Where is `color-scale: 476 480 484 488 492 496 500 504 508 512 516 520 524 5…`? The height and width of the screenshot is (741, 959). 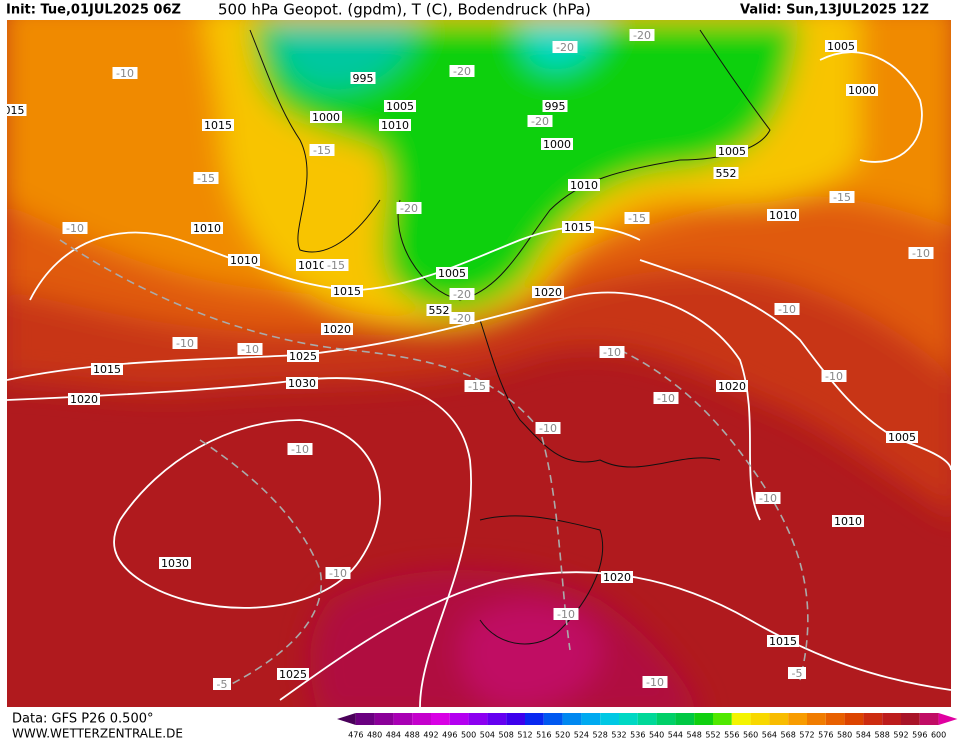 color-scale: 476 480 484 488 492 496 500 504 508 512 516 520 524 5… is located at coordinates (647, 726).